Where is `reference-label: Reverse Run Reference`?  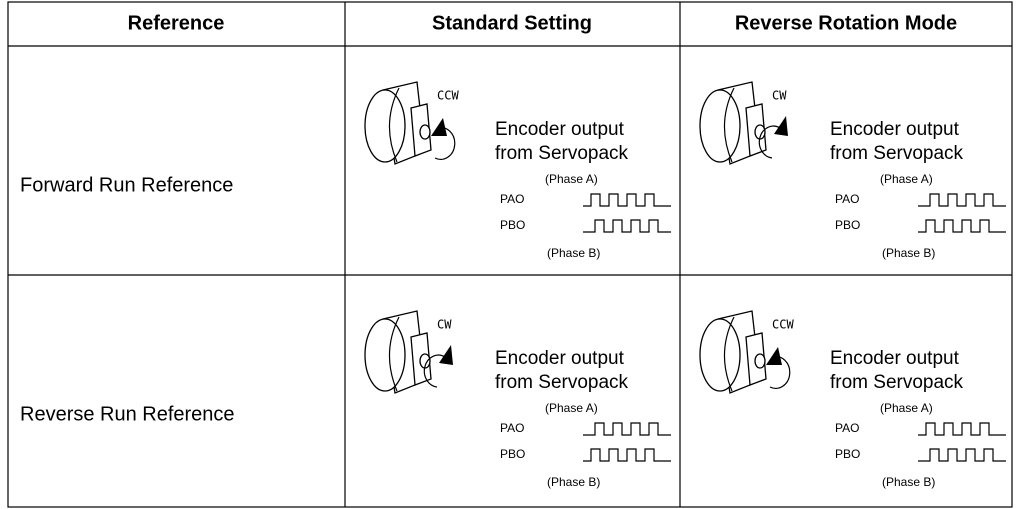
reference-label: Reverse Run Reference is located at coordinates (127, 414).